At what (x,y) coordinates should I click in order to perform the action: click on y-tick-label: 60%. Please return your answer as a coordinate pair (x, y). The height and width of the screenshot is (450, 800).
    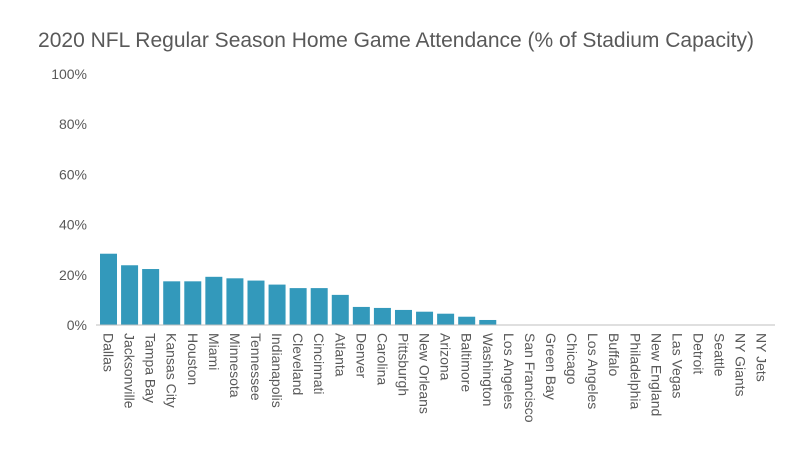
    Looking at the image, I should click on (73, 174).